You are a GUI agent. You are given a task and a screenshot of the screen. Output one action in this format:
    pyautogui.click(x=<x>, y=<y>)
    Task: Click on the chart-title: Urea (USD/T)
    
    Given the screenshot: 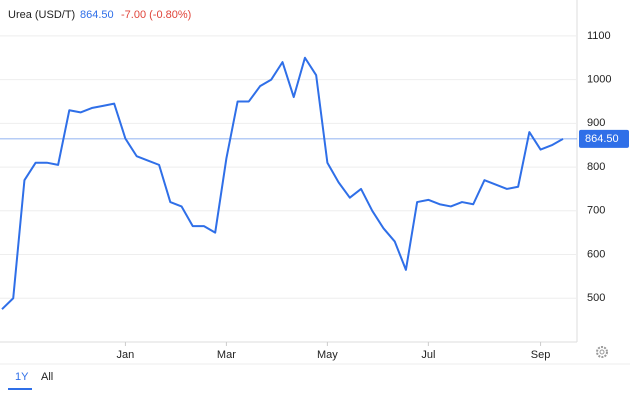 What is the action you would take?
    pyautogui.click(x=41, y=15)
    